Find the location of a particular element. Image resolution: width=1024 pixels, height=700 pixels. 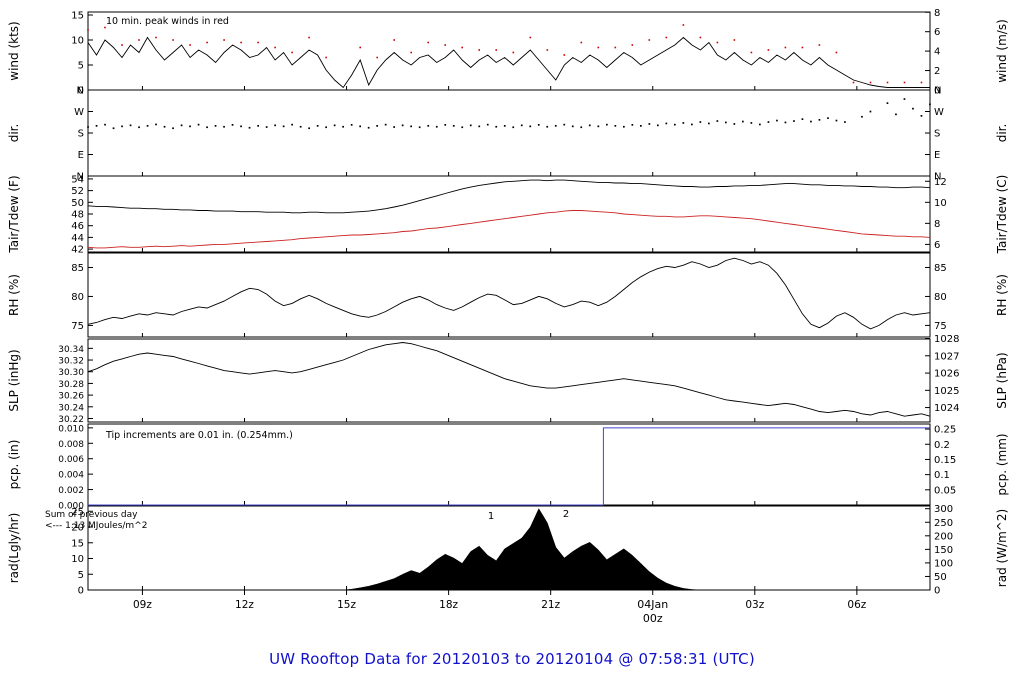

ytick-right: 10 is located at coordinates (940, 203).